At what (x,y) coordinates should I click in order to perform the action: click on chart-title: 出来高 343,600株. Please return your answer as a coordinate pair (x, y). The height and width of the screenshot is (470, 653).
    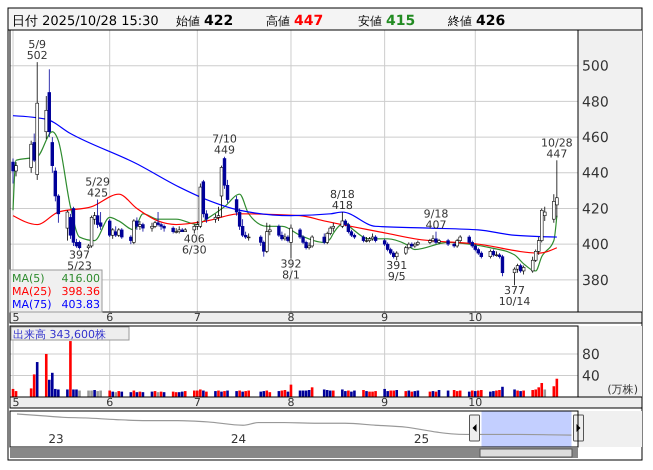
    Looking at the image, I should click on (59, 334).